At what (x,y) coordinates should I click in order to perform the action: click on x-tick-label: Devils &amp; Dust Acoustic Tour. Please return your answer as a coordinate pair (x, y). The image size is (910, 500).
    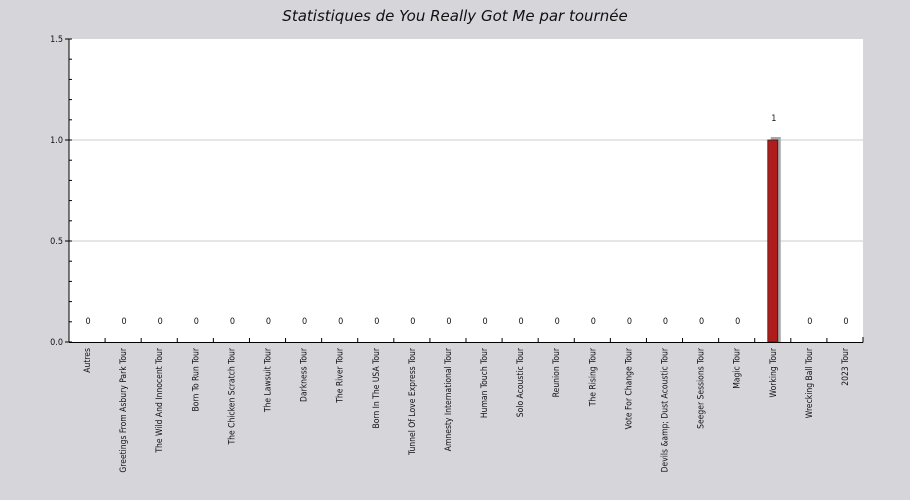
    Looking at the image, I should click on (666, 409).